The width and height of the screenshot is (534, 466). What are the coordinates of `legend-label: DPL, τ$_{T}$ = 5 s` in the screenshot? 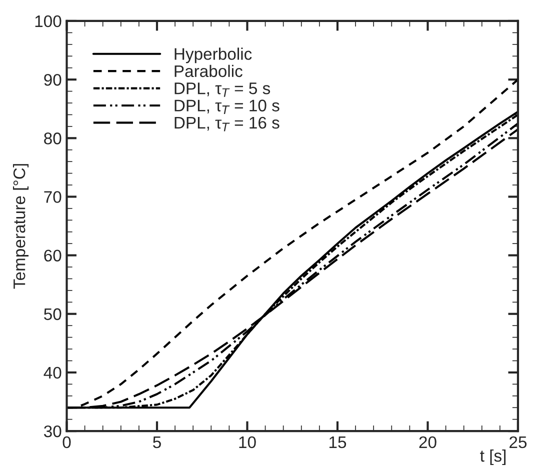 It's located at (222, 89).